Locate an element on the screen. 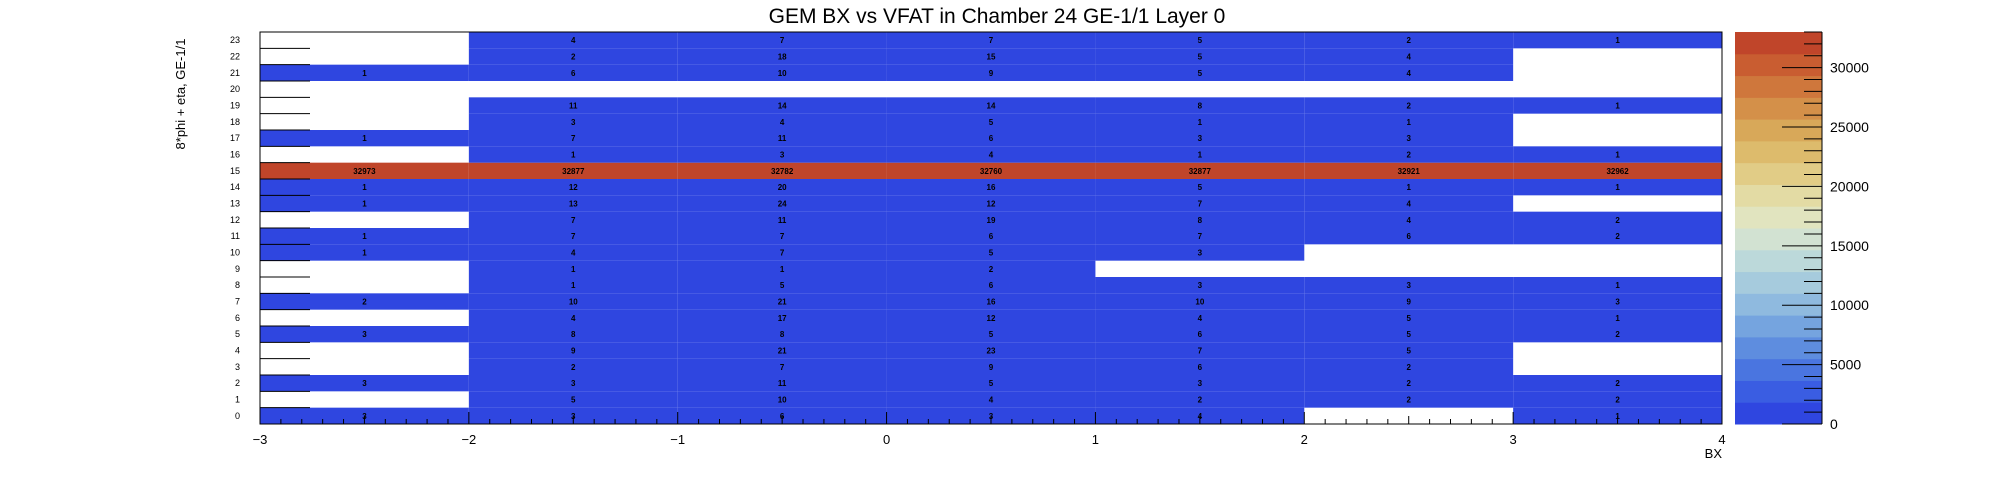  cell-value-label: 10 is located at coordinates (782, 73).